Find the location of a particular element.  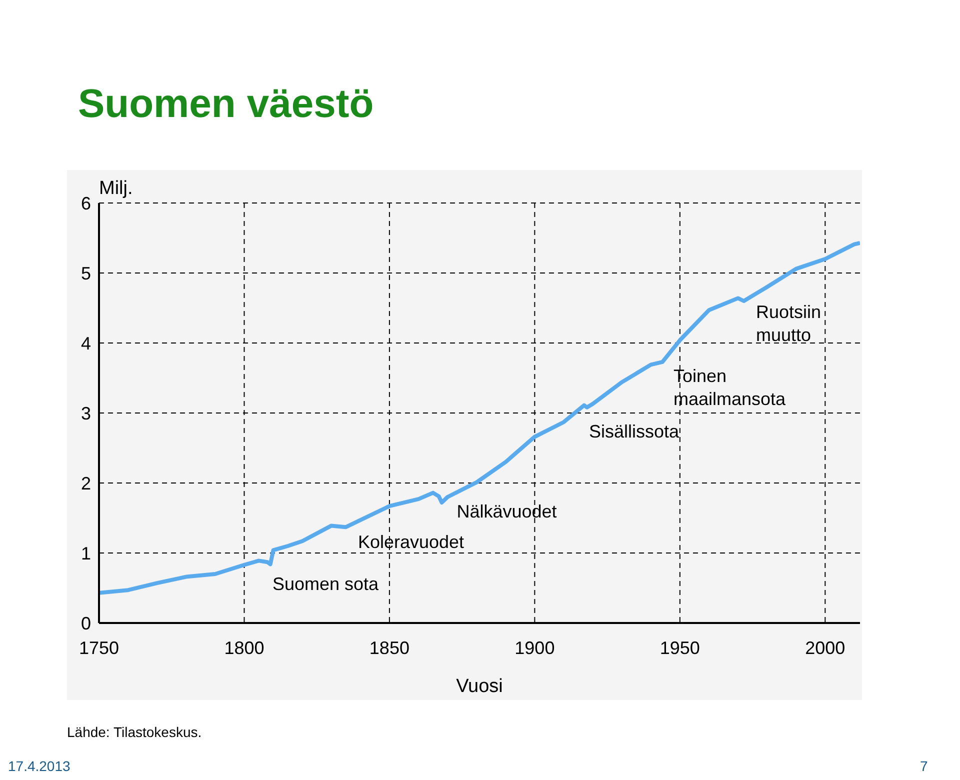

y-tick-label: 2 is located at coordinates (85, 483).